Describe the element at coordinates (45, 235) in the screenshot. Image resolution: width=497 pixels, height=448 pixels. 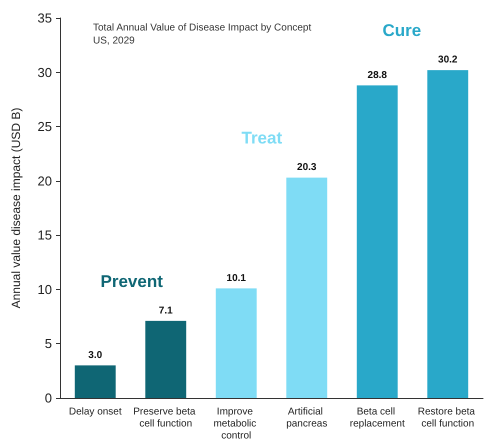
I see `y-tick-label: 15` at that location.